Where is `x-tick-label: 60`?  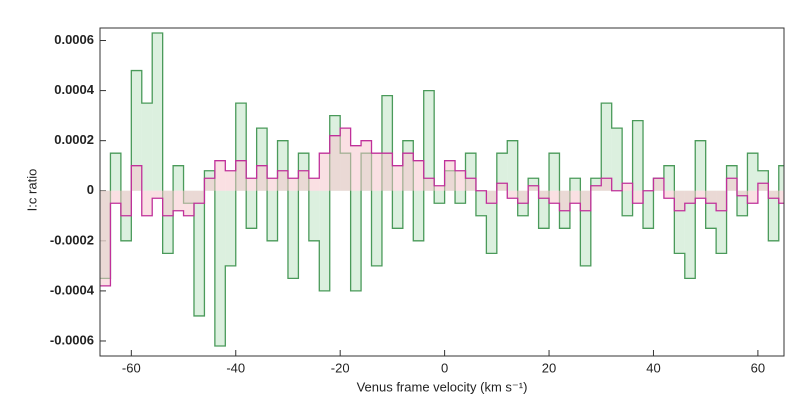 x-tick-label: 60 is located at coordinates (758, 367).